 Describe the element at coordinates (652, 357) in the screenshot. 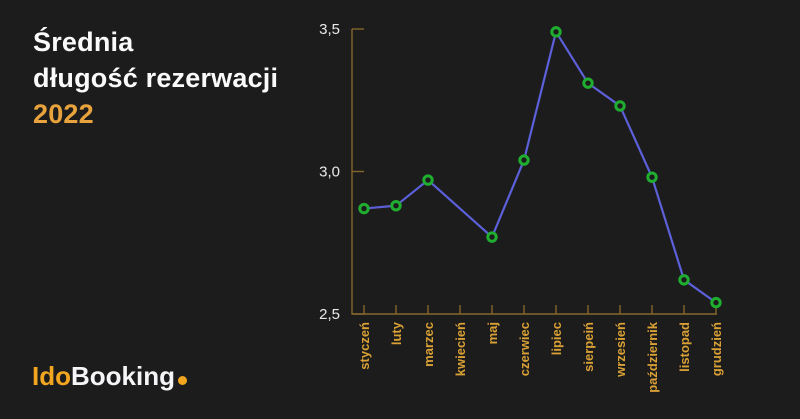

I see `x-tick-label: październik` at that location.